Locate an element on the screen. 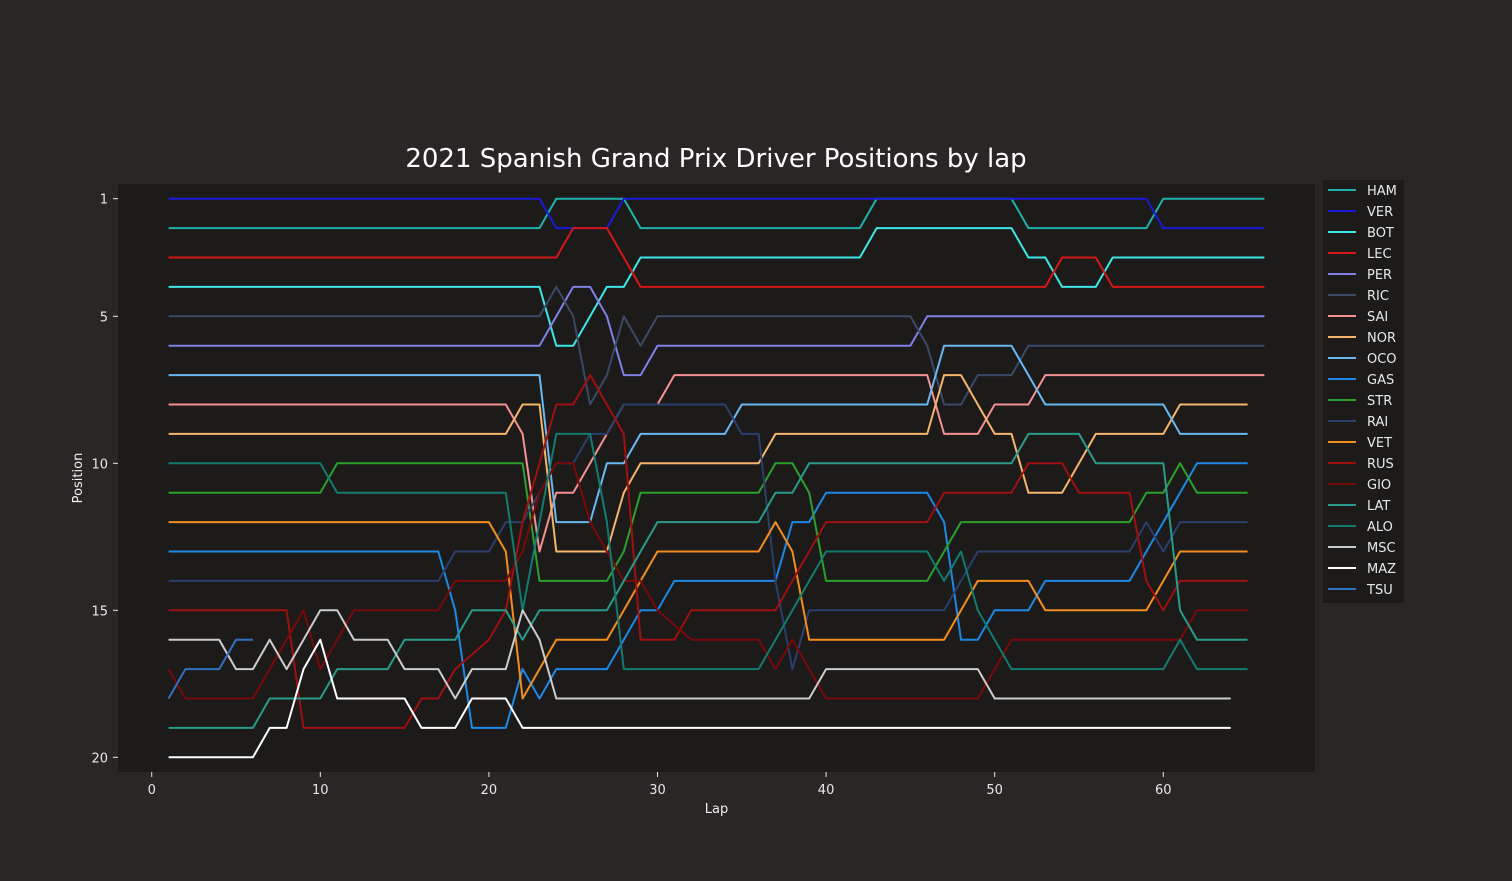  legend-entry-lec: LEC is located at coordinates (1379, 254).